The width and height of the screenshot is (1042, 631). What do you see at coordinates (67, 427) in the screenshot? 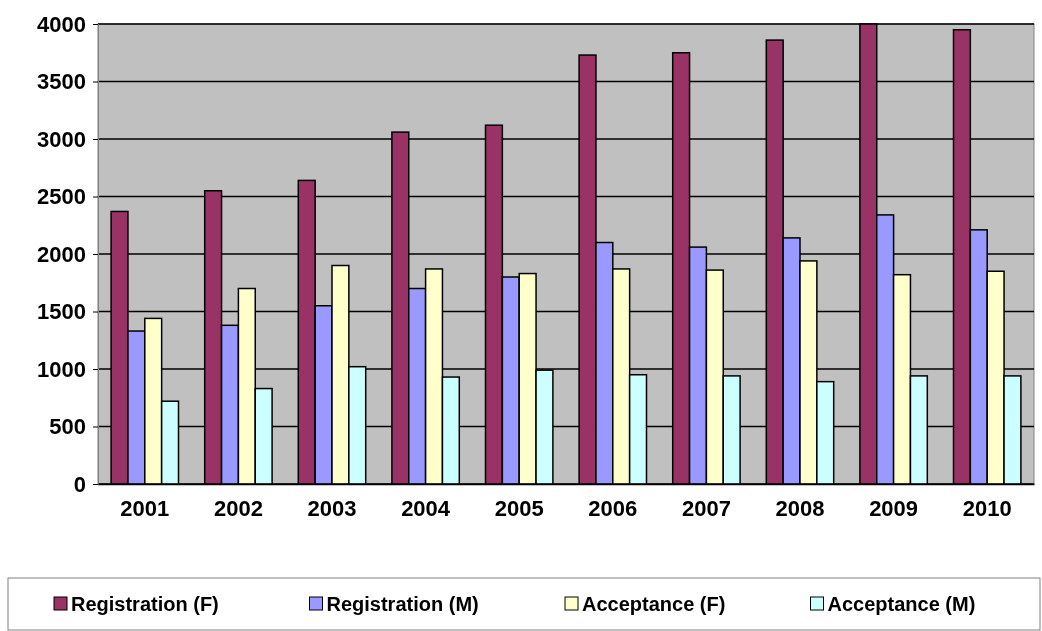
I see `y-tick-label: 500` at bounding box center [67, 427].